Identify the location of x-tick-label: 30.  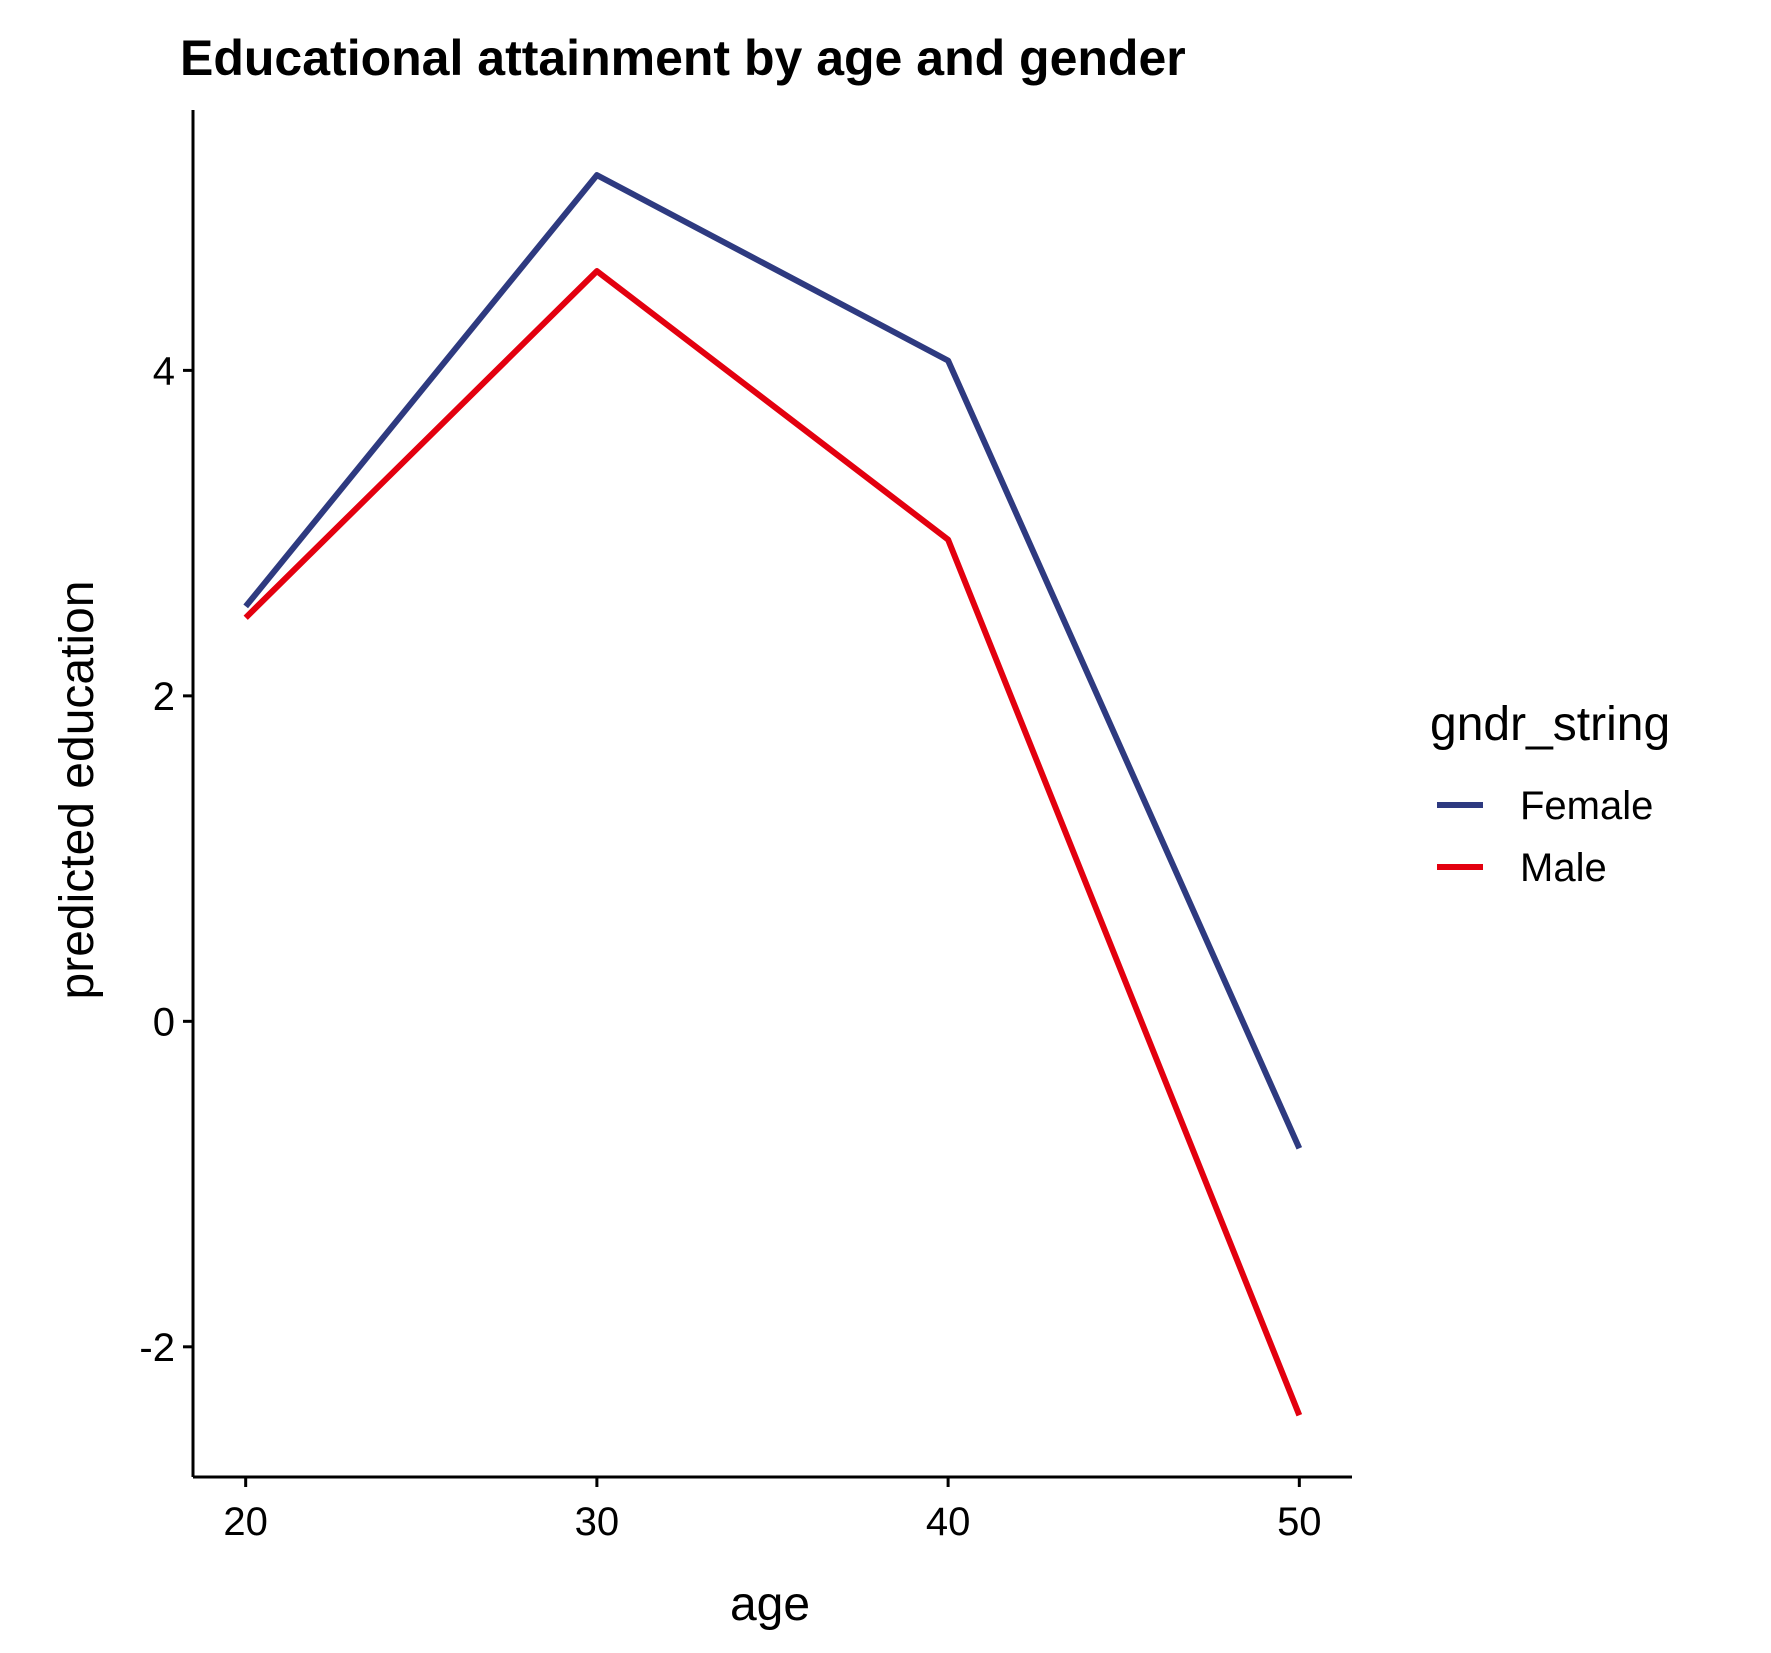
(597, 1522).